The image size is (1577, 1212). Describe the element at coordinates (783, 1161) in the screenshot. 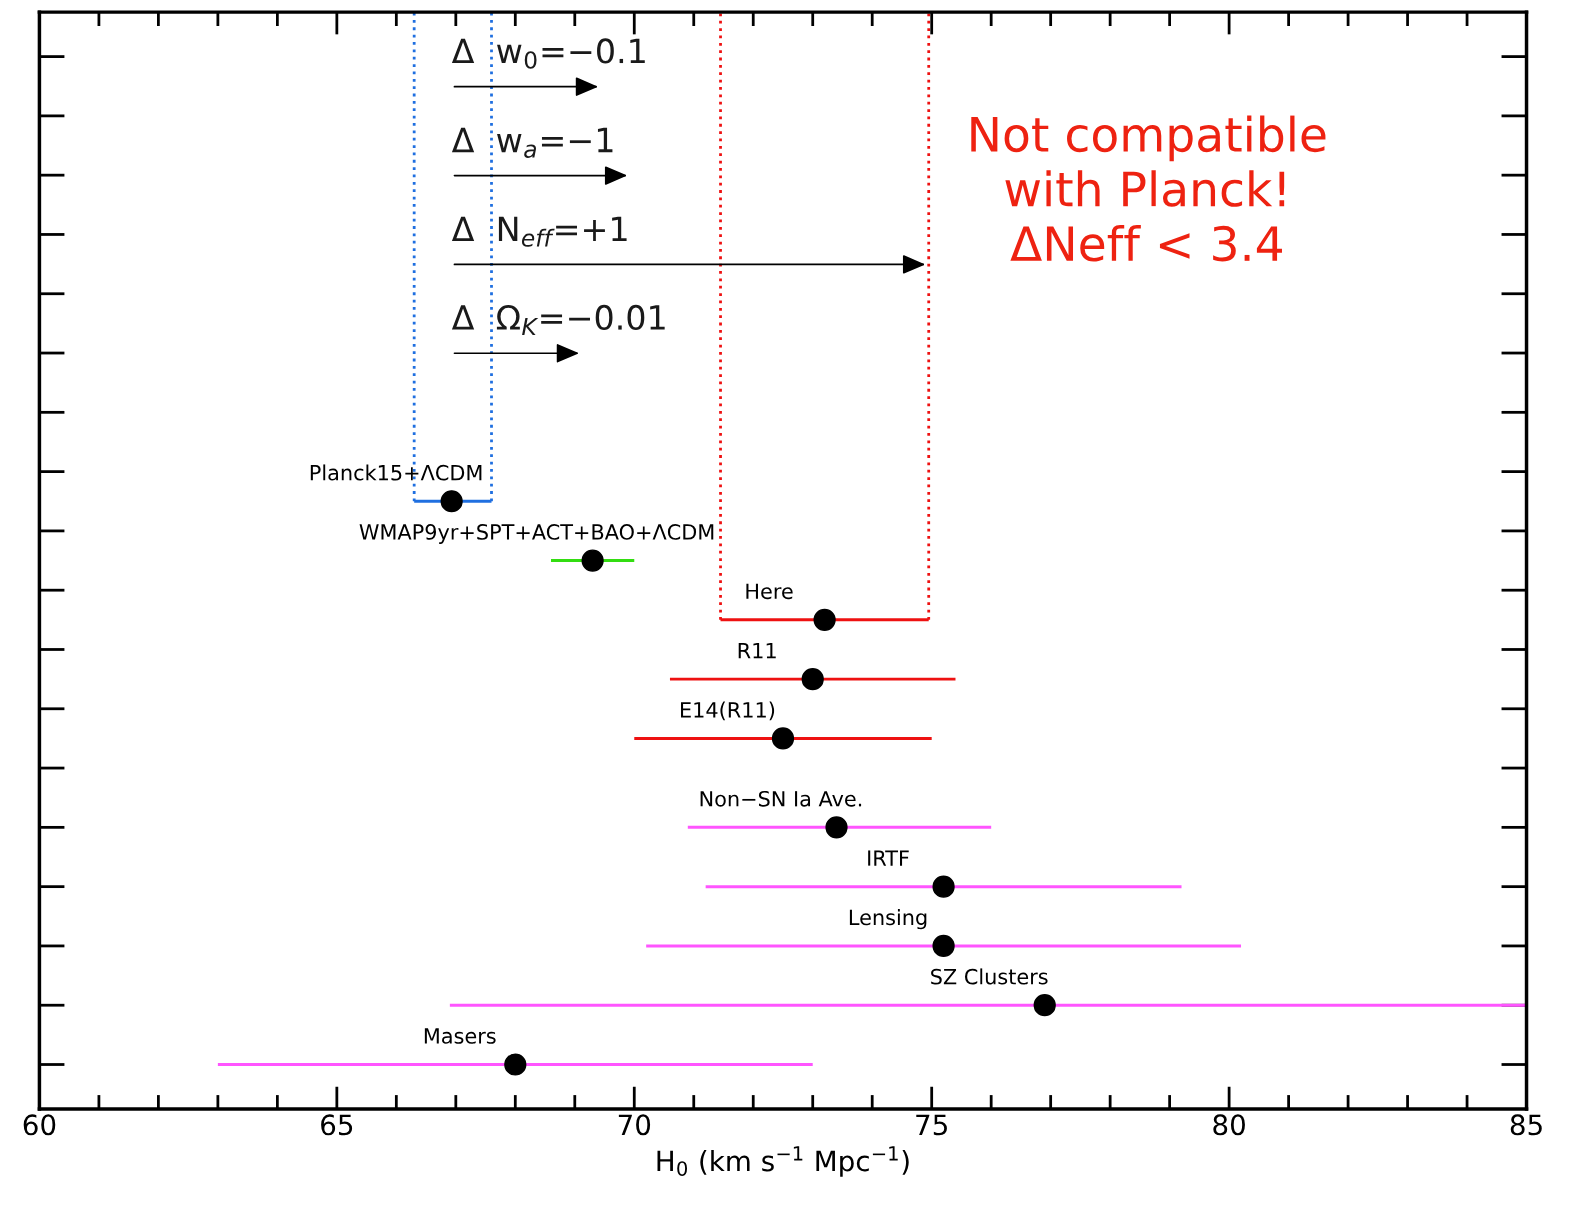

I see `x-axis-title: H$_{0}$ (km s$^{−1}$ Mpc$^{−1}$)` at that location.